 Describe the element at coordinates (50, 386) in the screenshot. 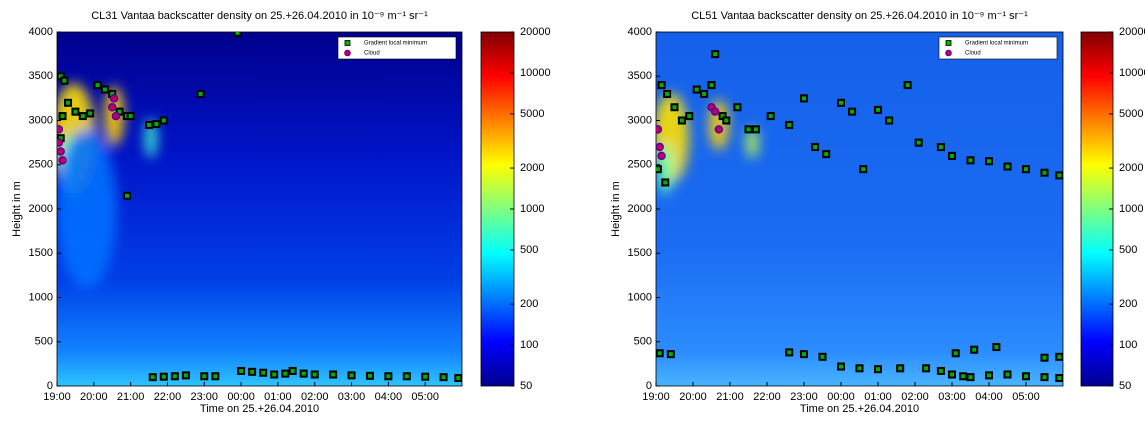

I see `y-tick-label: 0` at that location.